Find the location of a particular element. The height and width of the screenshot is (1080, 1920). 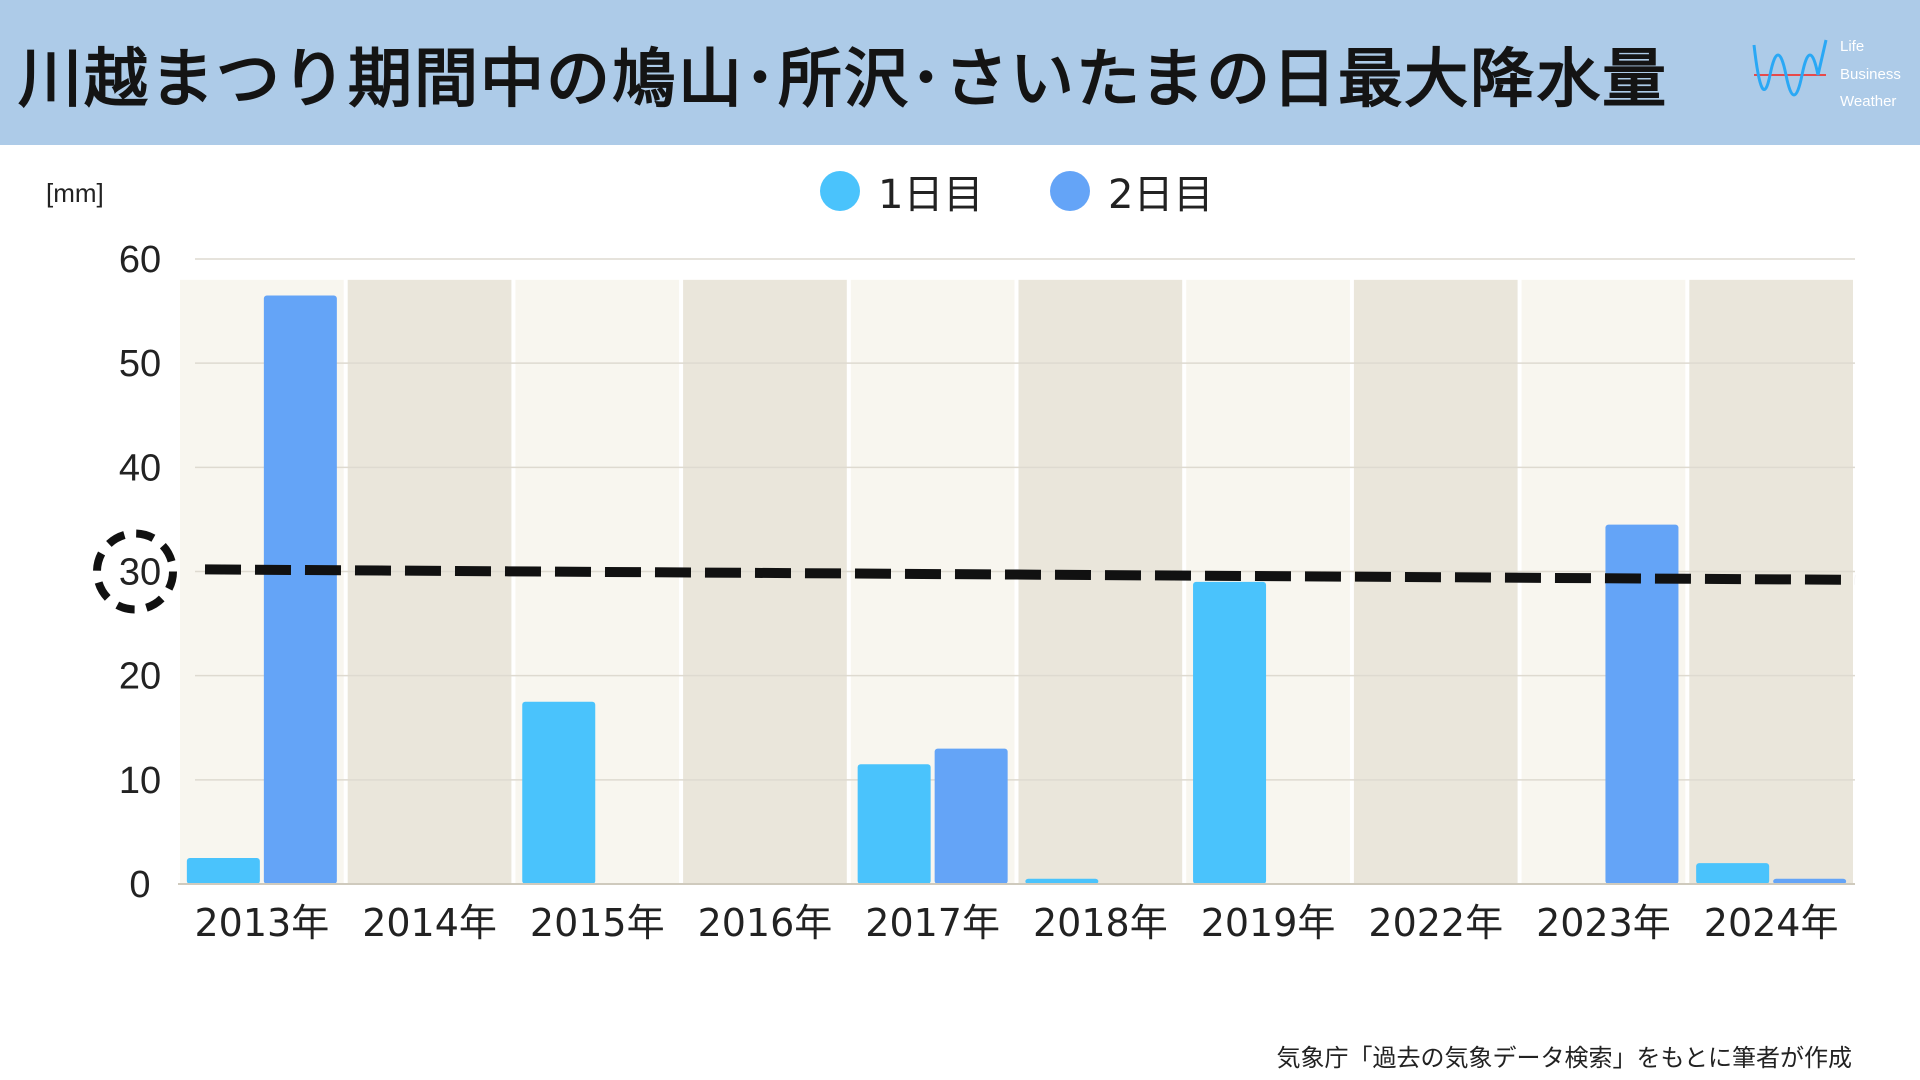

y-axis-unit-label: [mm] is located at coordinates (75, 193).